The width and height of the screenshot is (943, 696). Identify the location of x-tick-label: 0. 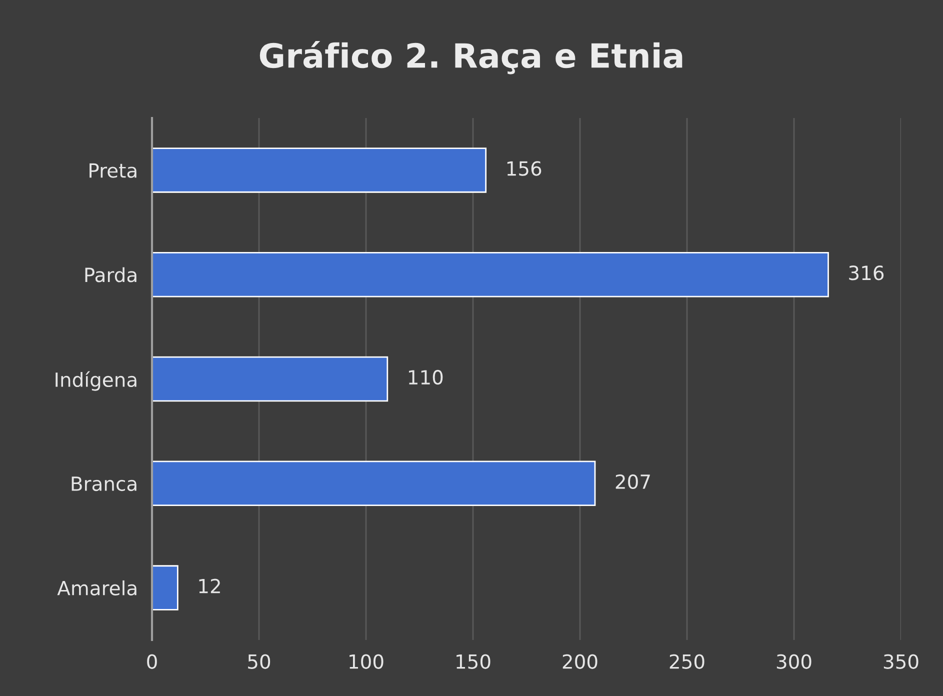
(152, 661).